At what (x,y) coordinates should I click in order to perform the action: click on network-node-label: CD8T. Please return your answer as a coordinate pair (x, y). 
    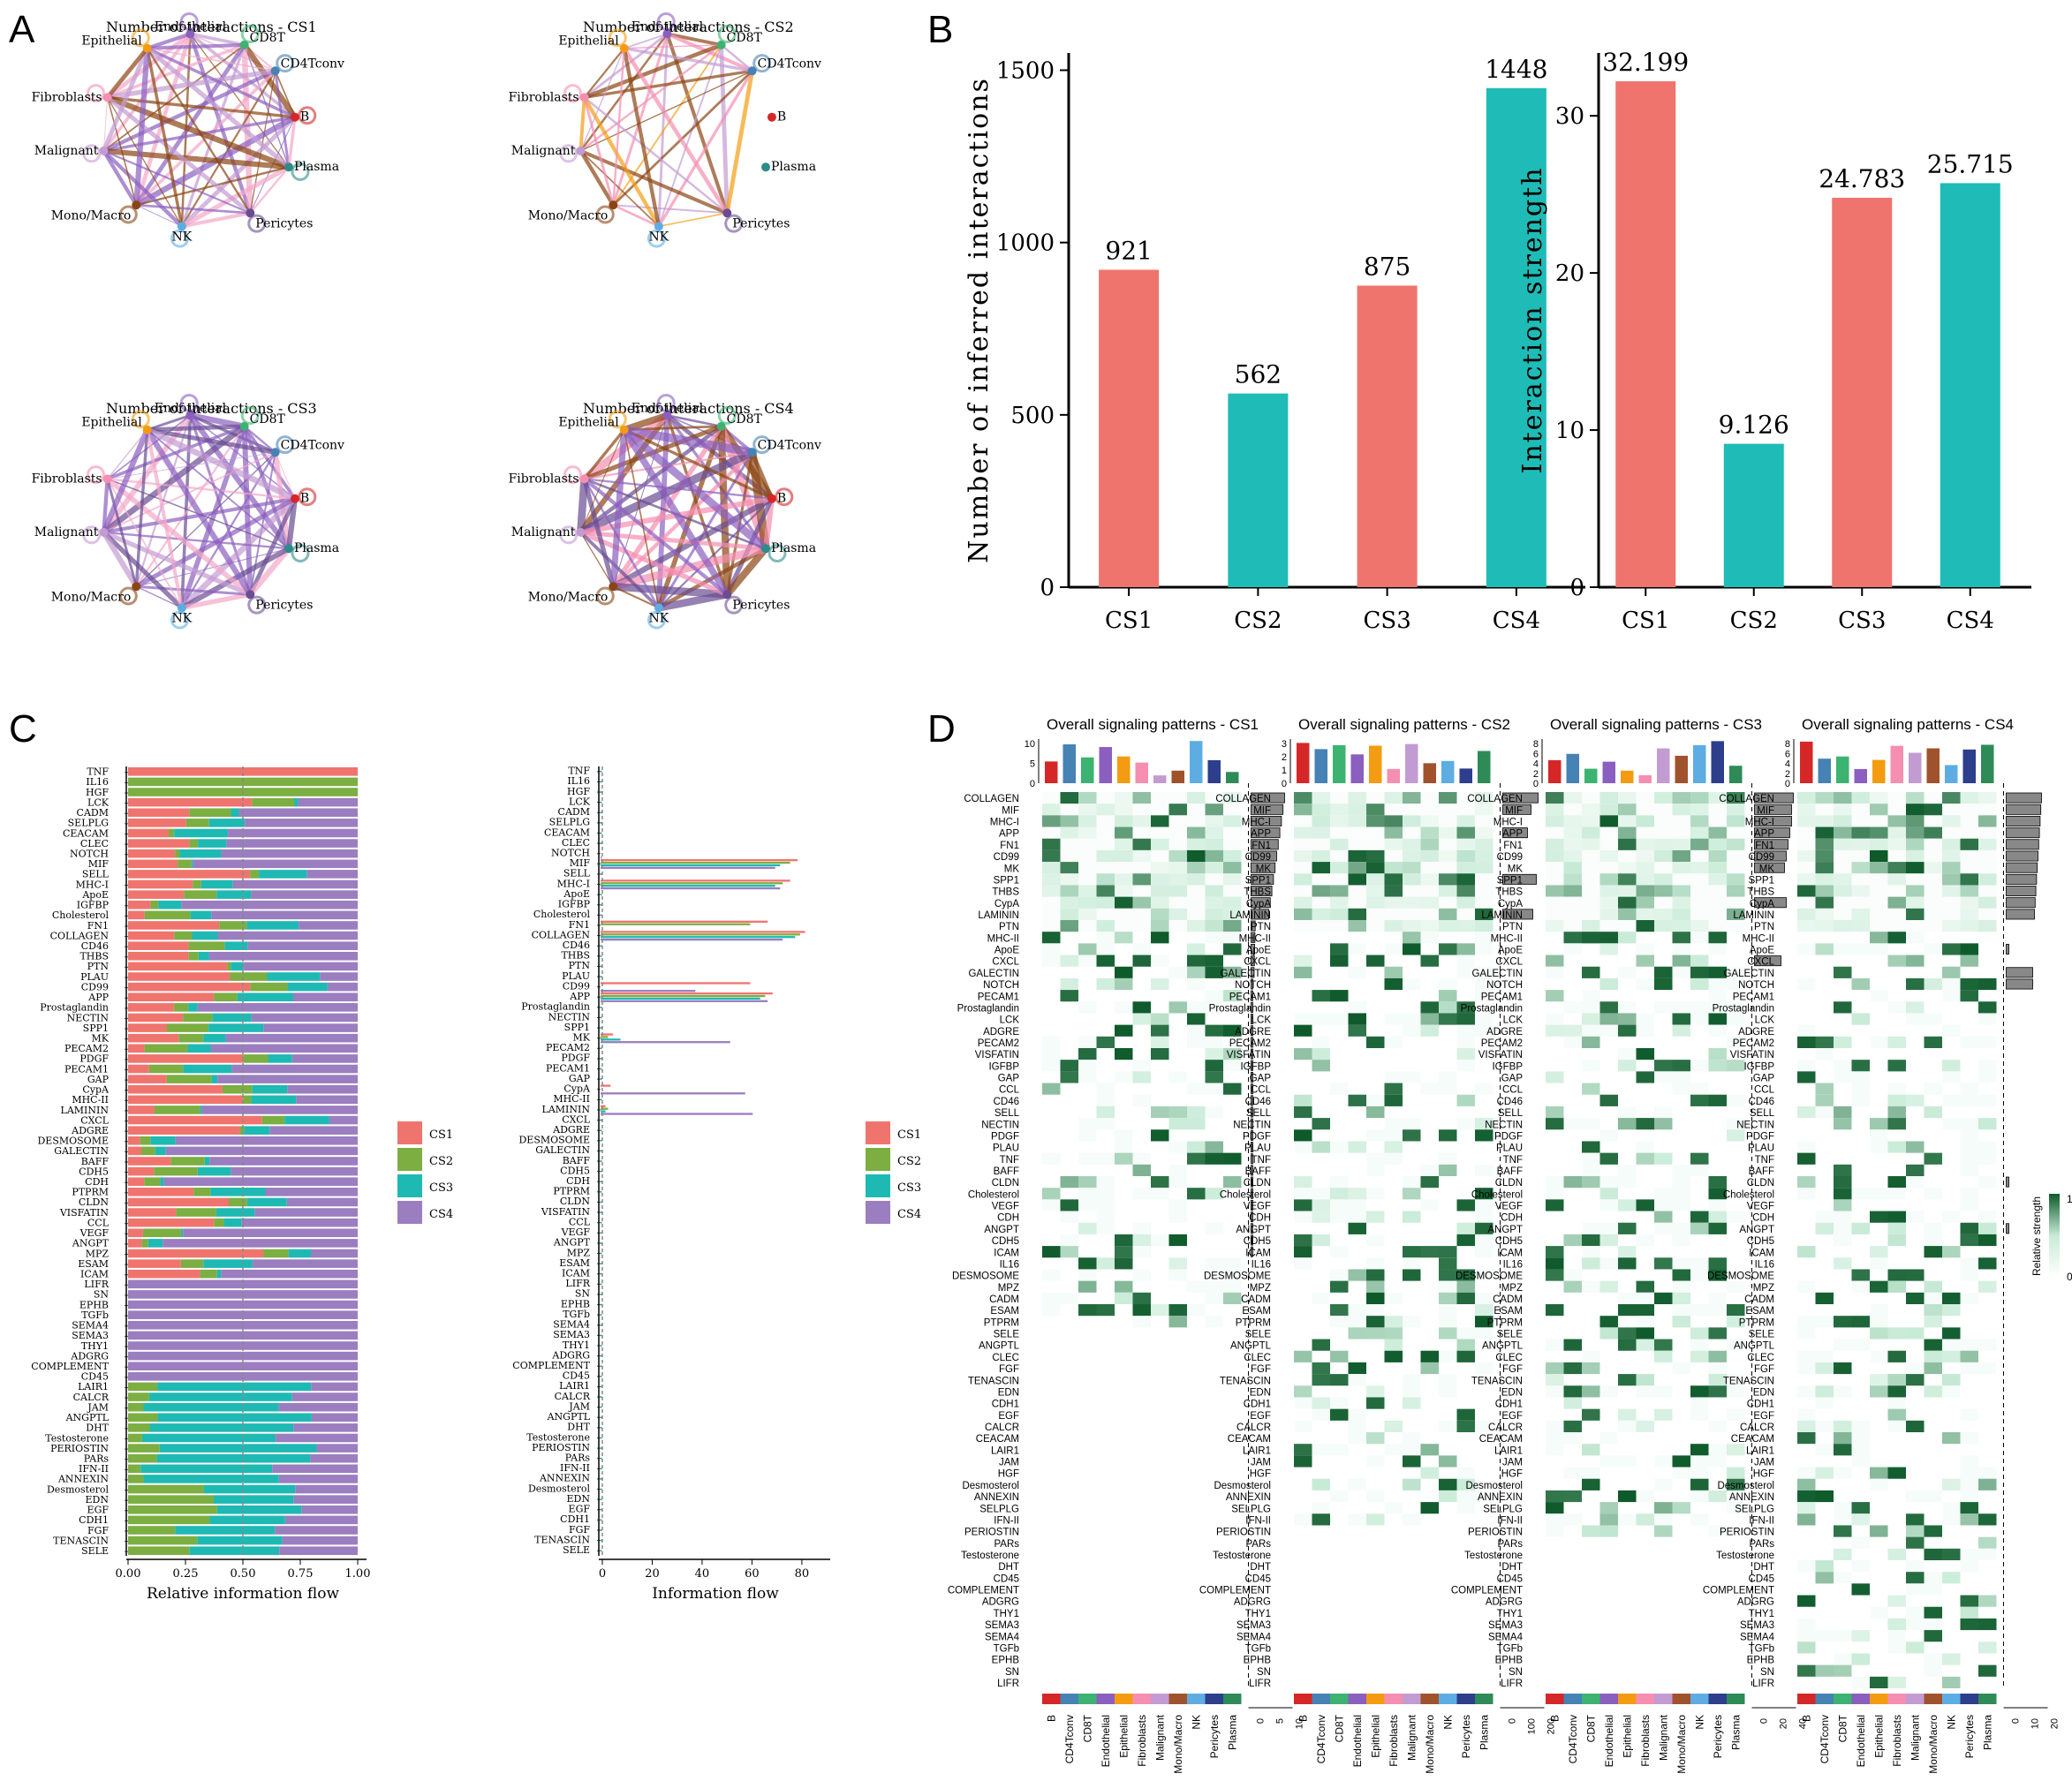
    Looking at the image, I should click on (268, 419).